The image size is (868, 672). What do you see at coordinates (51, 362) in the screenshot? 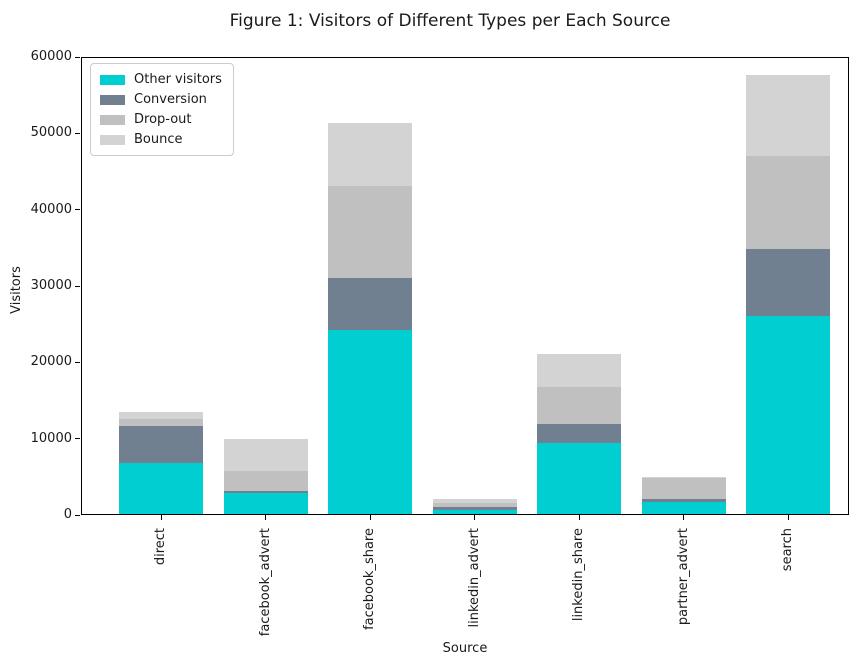
I see `y-tick-label-20000: 20000` at bounding box center [51, 362].